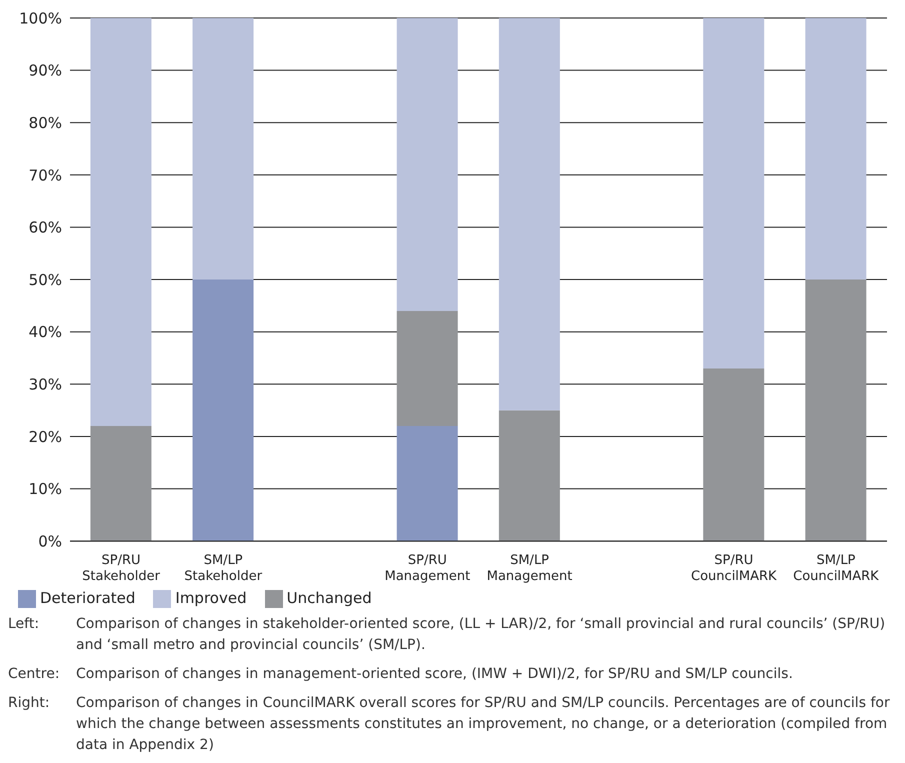 The width and height of the screenshot is (905, 763). I want to click on legend-label: Improved, so click(211, 598).